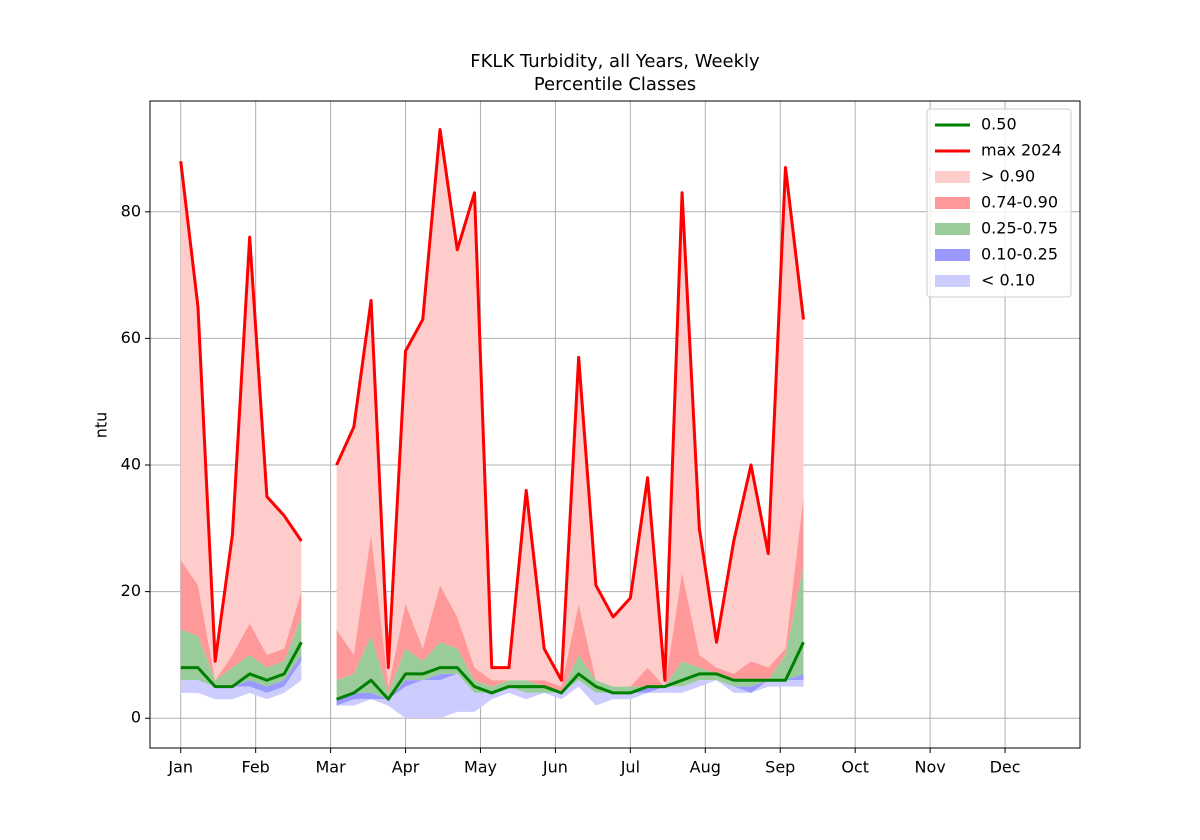 This screenshot has height=840, width=1200. Describe the element at coordinates (1005, 767) in the screenshot. I see `x-tick-label: Dec` at that location.